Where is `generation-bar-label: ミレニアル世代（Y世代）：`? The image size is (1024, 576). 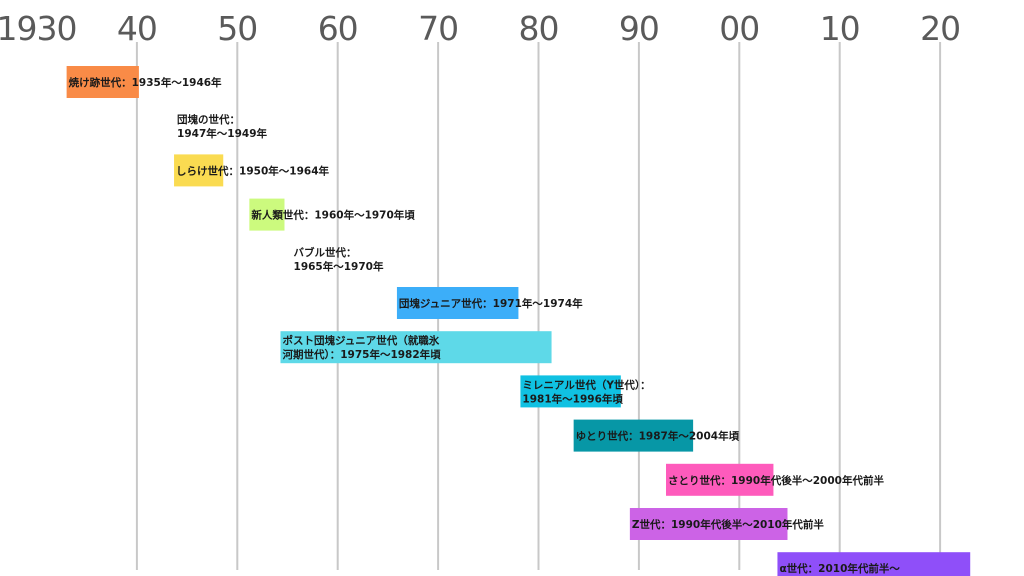 generation-bar-label: ミレニアル世代（Y世代）： is located at coordinates (586, 384).